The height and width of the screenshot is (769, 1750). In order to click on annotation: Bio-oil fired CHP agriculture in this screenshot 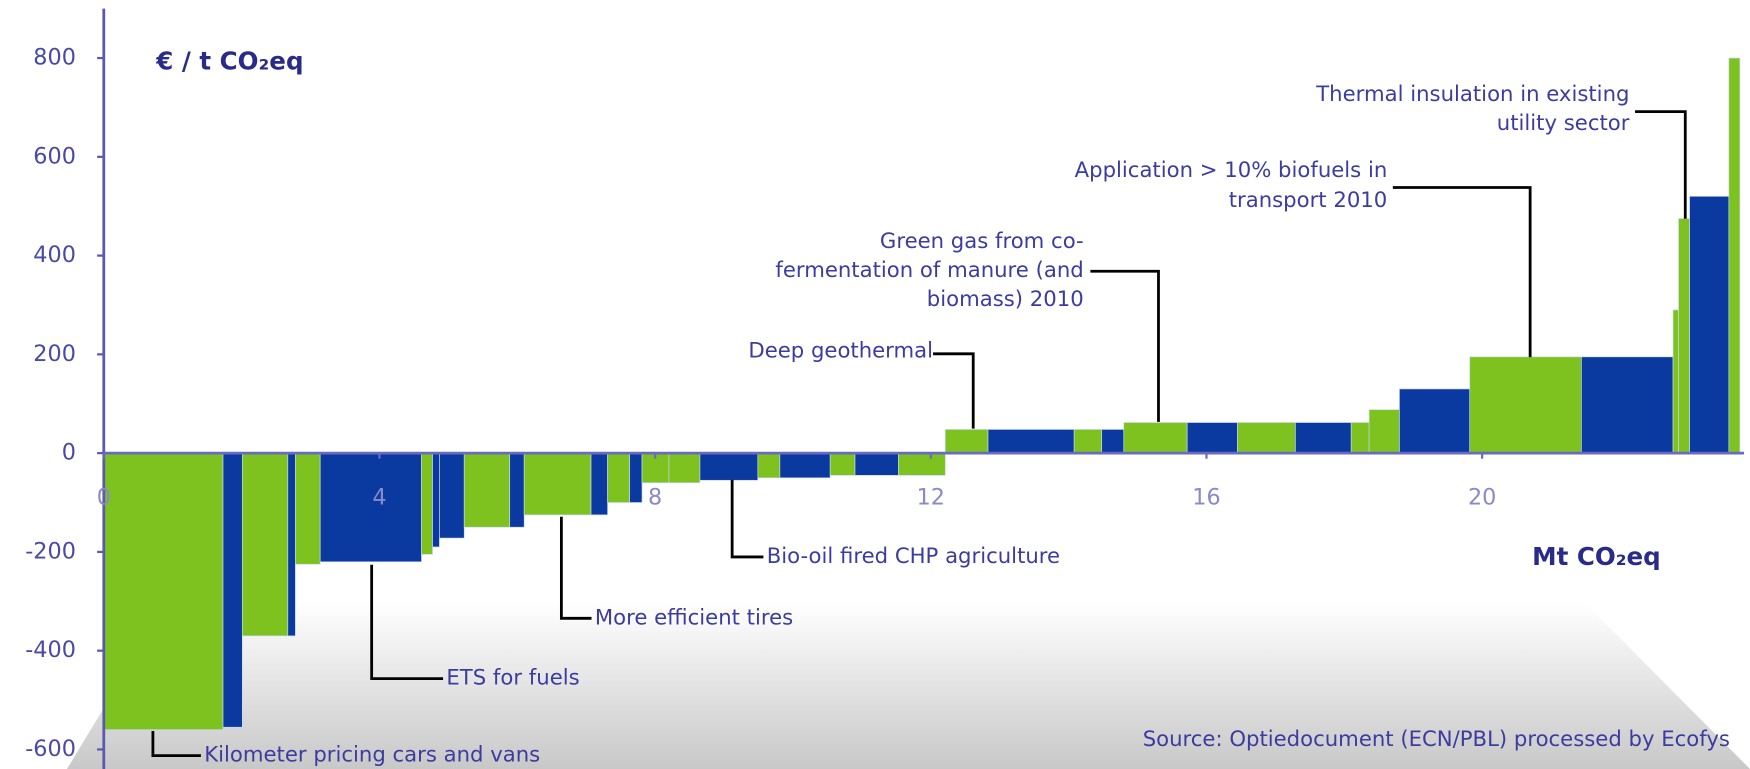, I will do `click(913, 555)`.